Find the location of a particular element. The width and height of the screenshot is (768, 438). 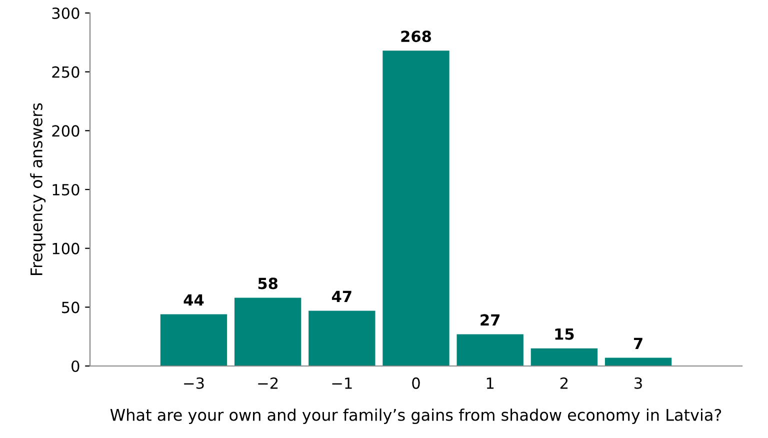

y-tick-label: 150 is located at coordinates (66, 190).